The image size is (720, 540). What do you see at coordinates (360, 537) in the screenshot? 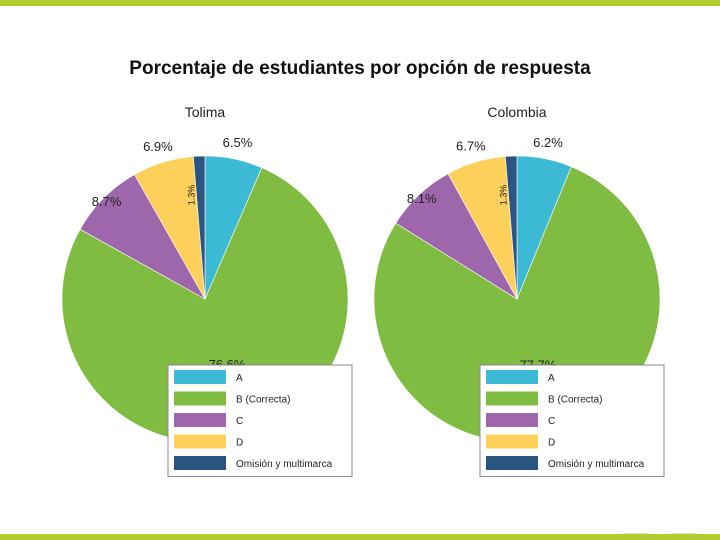
I see `bottom-accent-band` at bounding box center [360, 537].